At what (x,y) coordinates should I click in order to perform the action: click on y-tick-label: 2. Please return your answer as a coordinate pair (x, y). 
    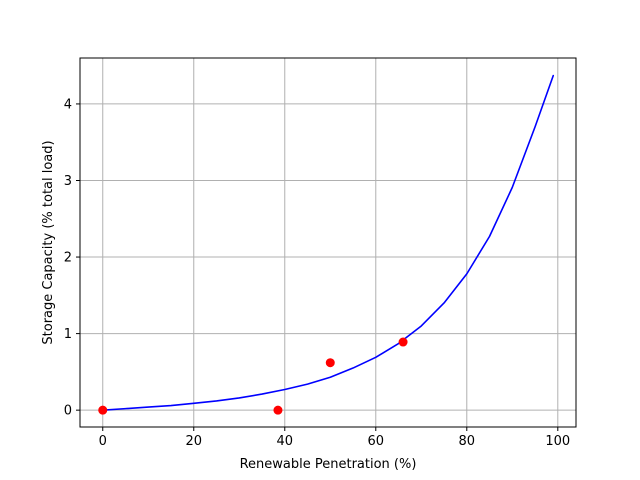
    Looking at the image, I should click on (68, 258).